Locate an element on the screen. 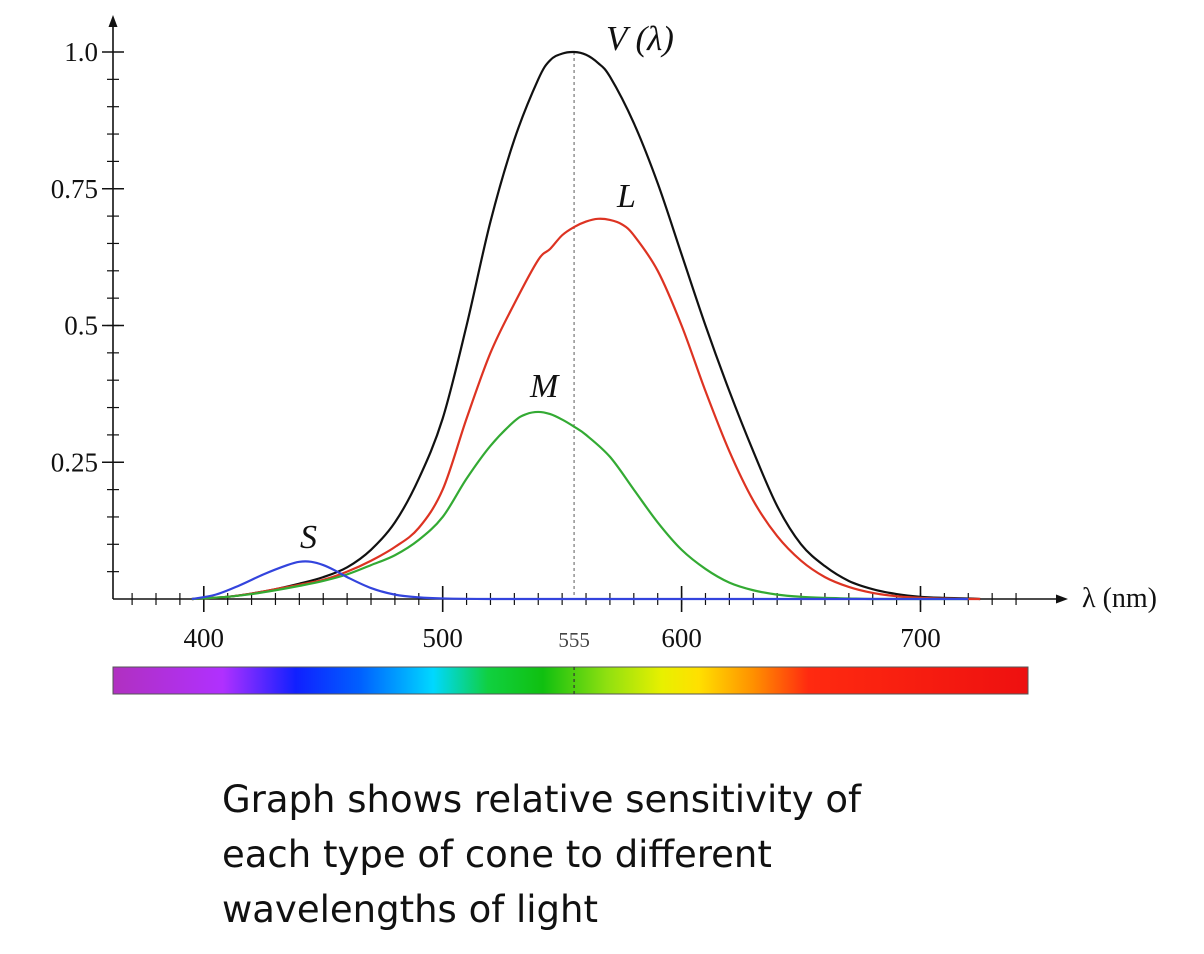 The height and width of the screenshot is (954, 1204). caption-line-3: wavelengths of light is located at coordinates (410, 909).